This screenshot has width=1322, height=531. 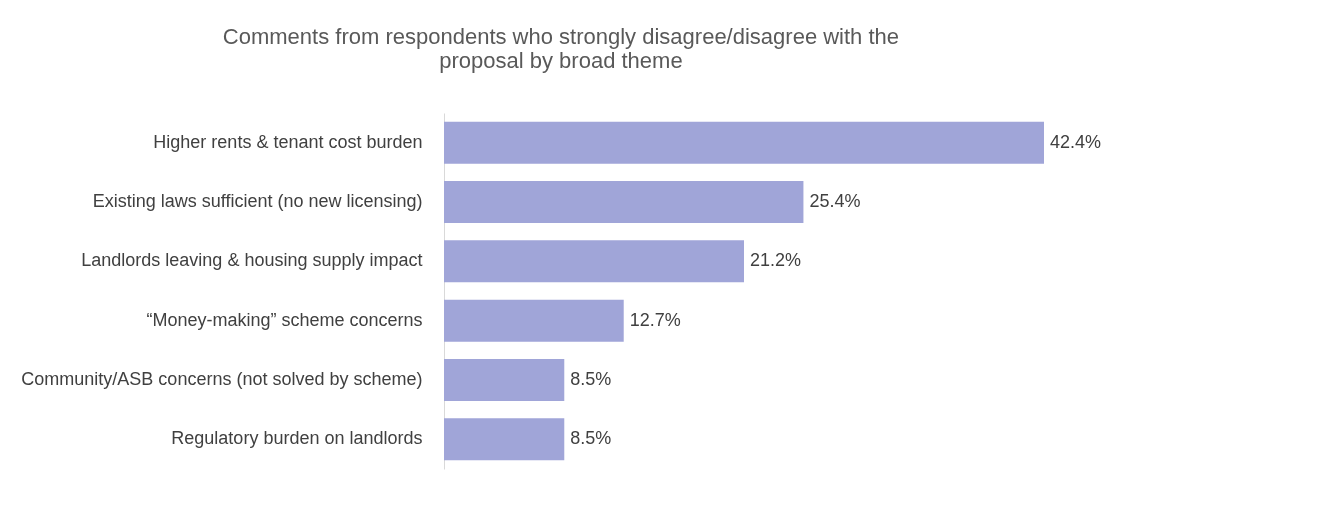 What do you see at coordinates (776, 260) in the screenshot?
I see `data-label: 21.2%` at bounding box center [776, 260].